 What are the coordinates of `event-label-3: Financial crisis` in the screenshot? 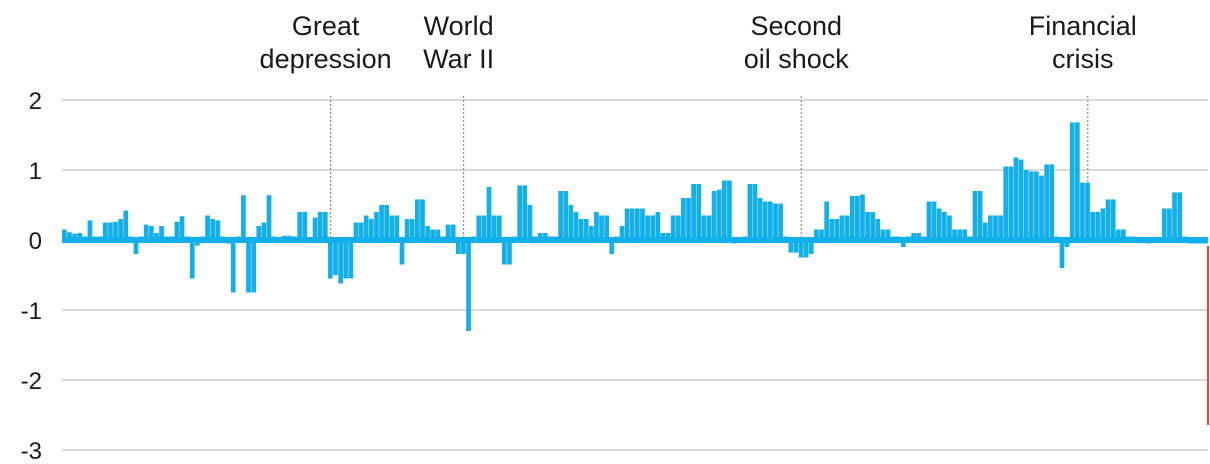 It's located at (1083, 42).